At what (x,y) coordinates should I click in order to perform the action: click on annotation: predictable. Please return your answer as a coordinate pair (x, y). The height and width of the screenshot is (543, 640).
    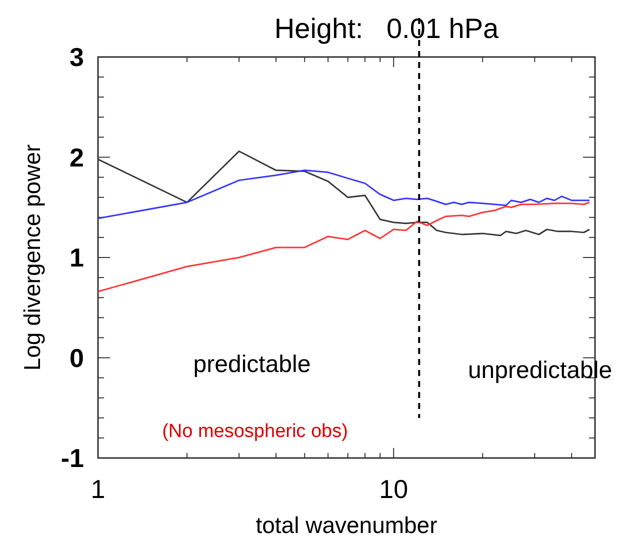
    Looking at the image, I should click on (252, 364).